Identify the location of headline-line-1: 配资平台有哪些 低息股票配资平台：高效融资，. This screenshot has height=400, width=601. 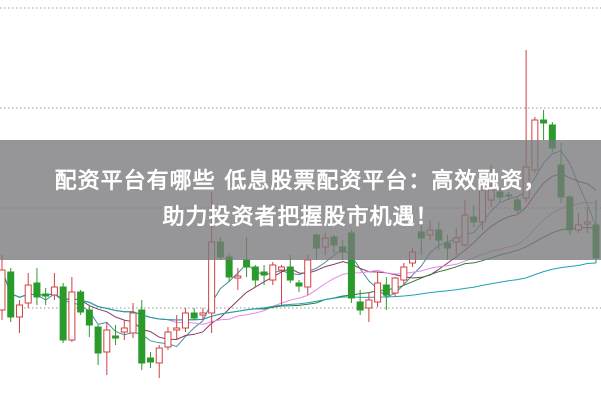
(300, 181).